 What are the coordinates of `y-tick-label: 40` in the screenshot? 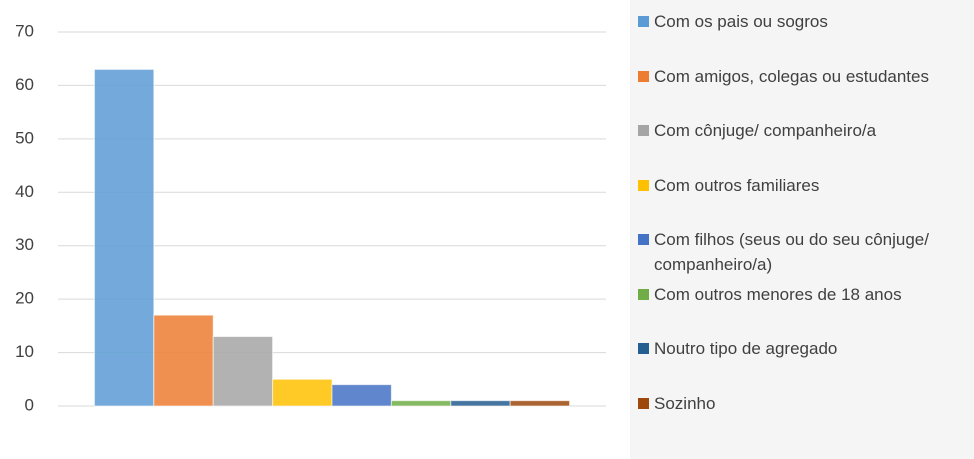 It's located at (24, 191).